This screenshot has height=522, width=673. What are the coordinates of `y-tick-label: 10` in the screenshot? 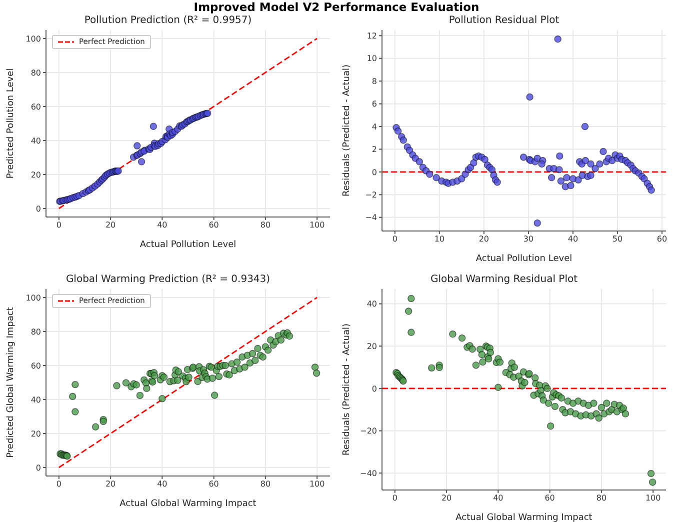 It's located at (371, 59).